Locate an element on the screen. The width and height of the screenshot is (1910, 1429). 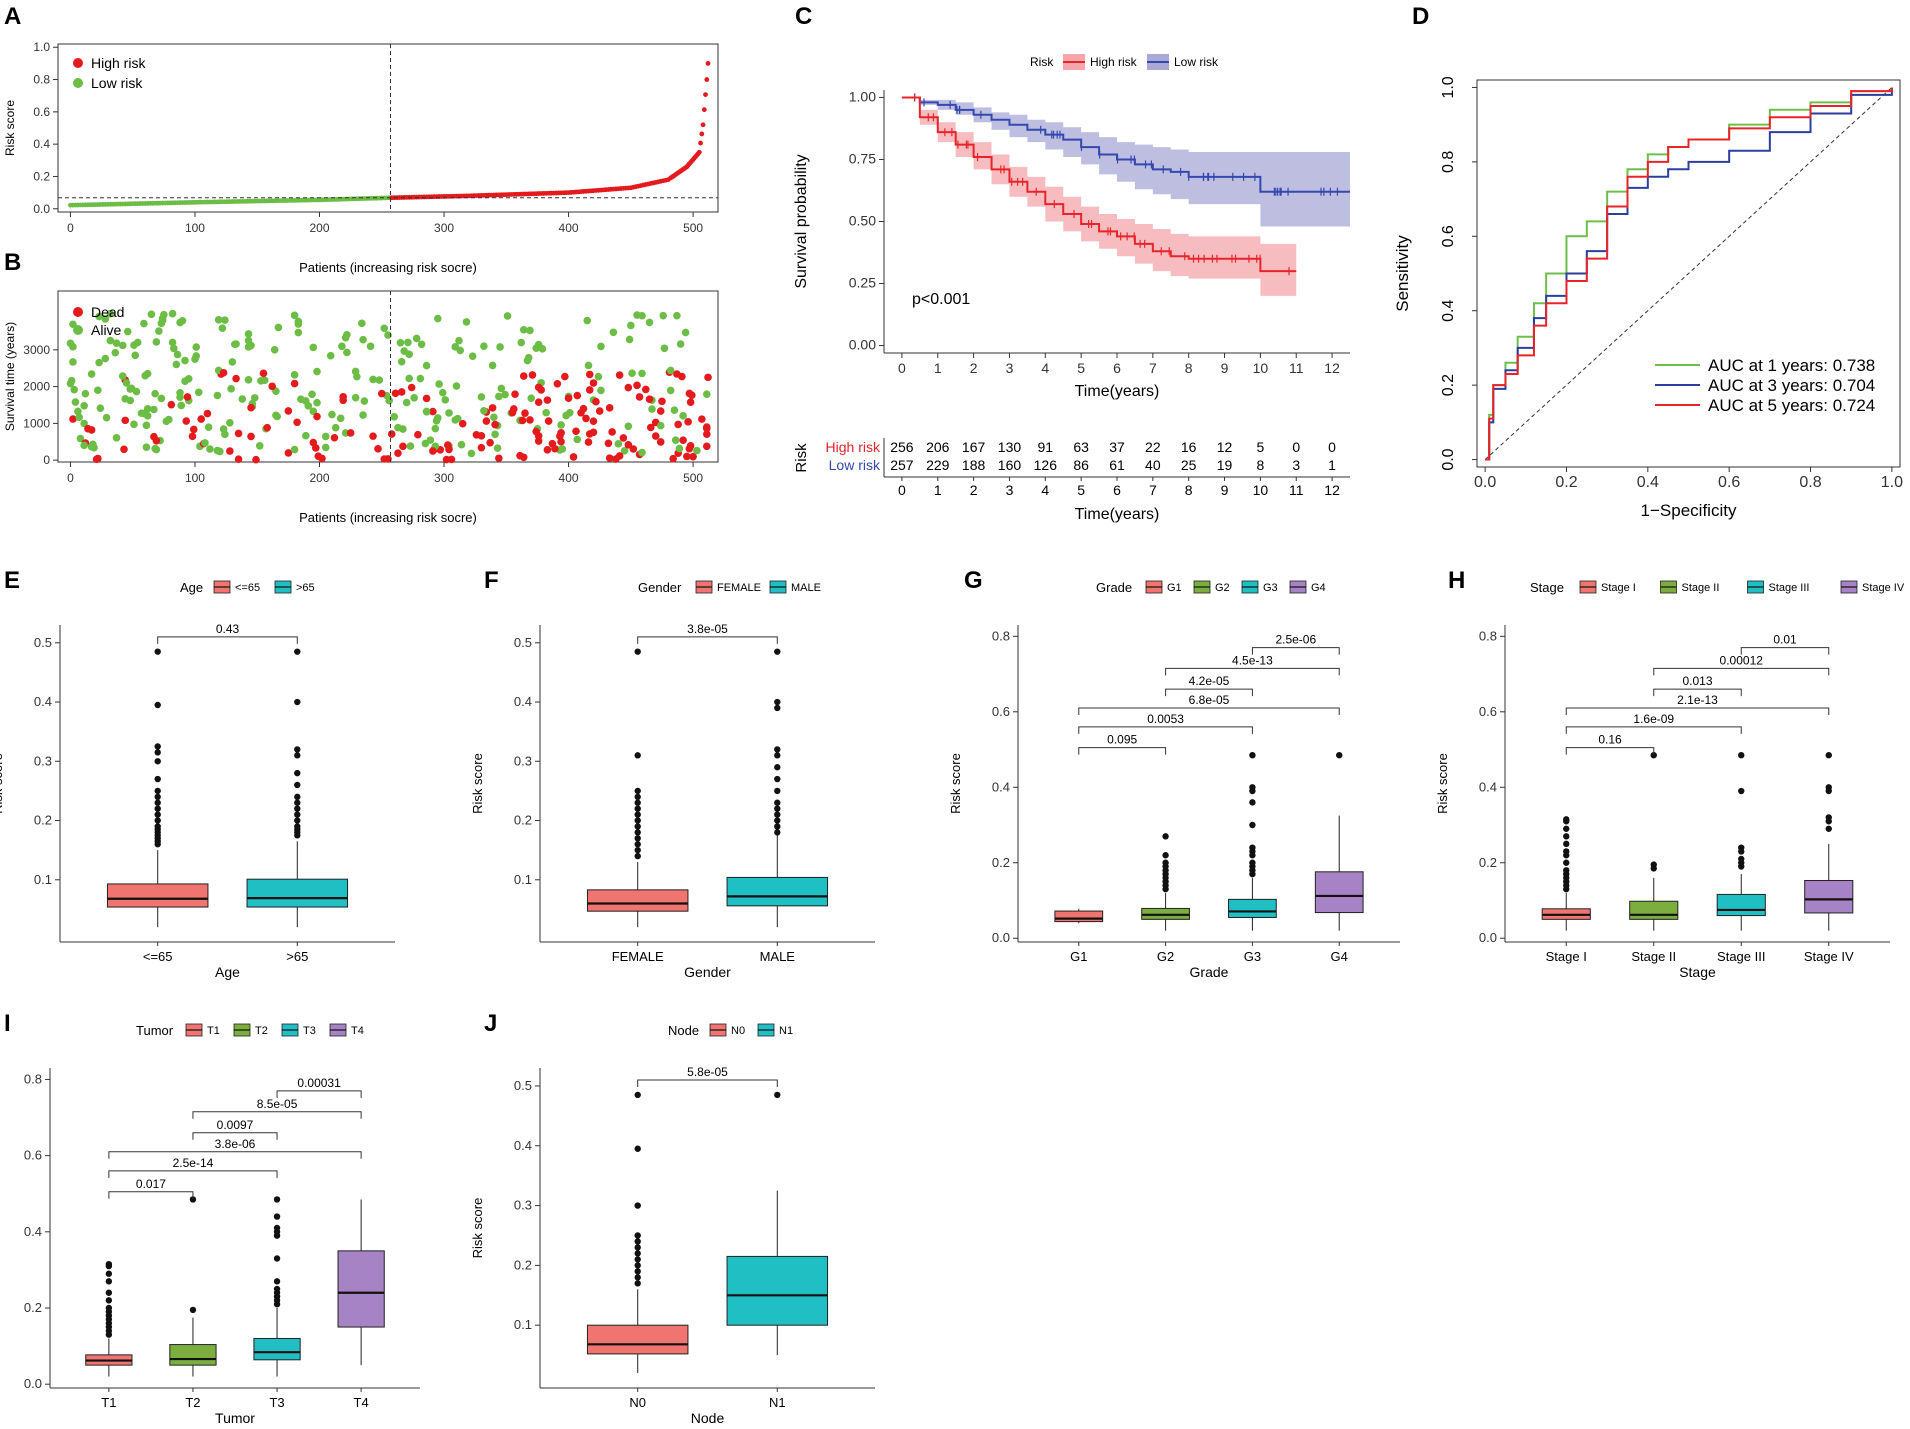
risk-table-x-tick-label: 12 is located at coordinates (1332, 490).